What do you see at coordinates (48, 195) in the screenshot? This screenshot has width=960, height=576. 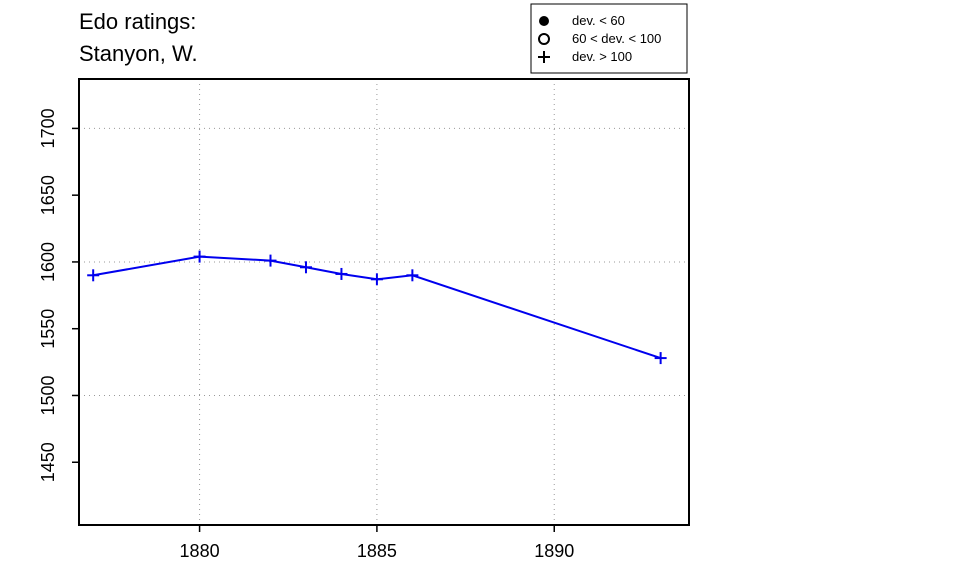 I see `y-tick-label-1650: 1650` at bounding box center [48, 195].